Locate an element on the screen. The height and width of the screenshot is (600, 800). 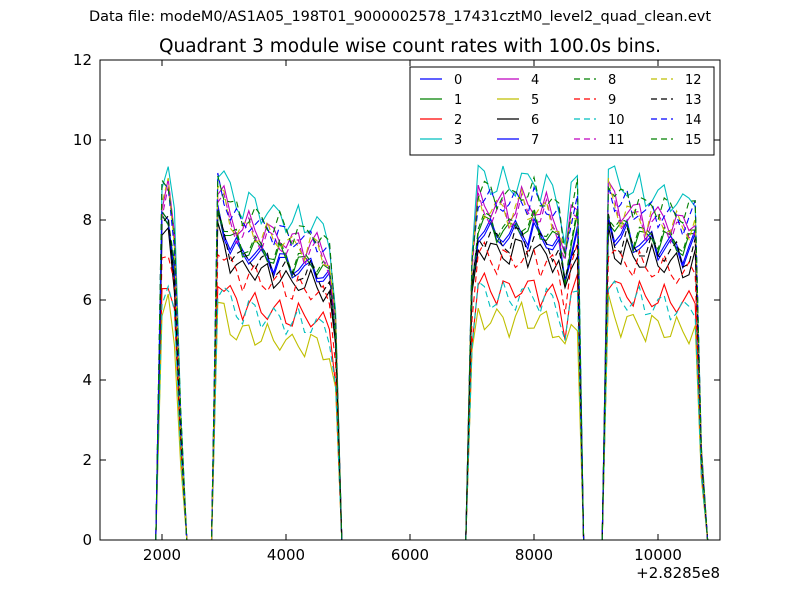
legend-label-13: 13 is located at coordinates (693, 100).